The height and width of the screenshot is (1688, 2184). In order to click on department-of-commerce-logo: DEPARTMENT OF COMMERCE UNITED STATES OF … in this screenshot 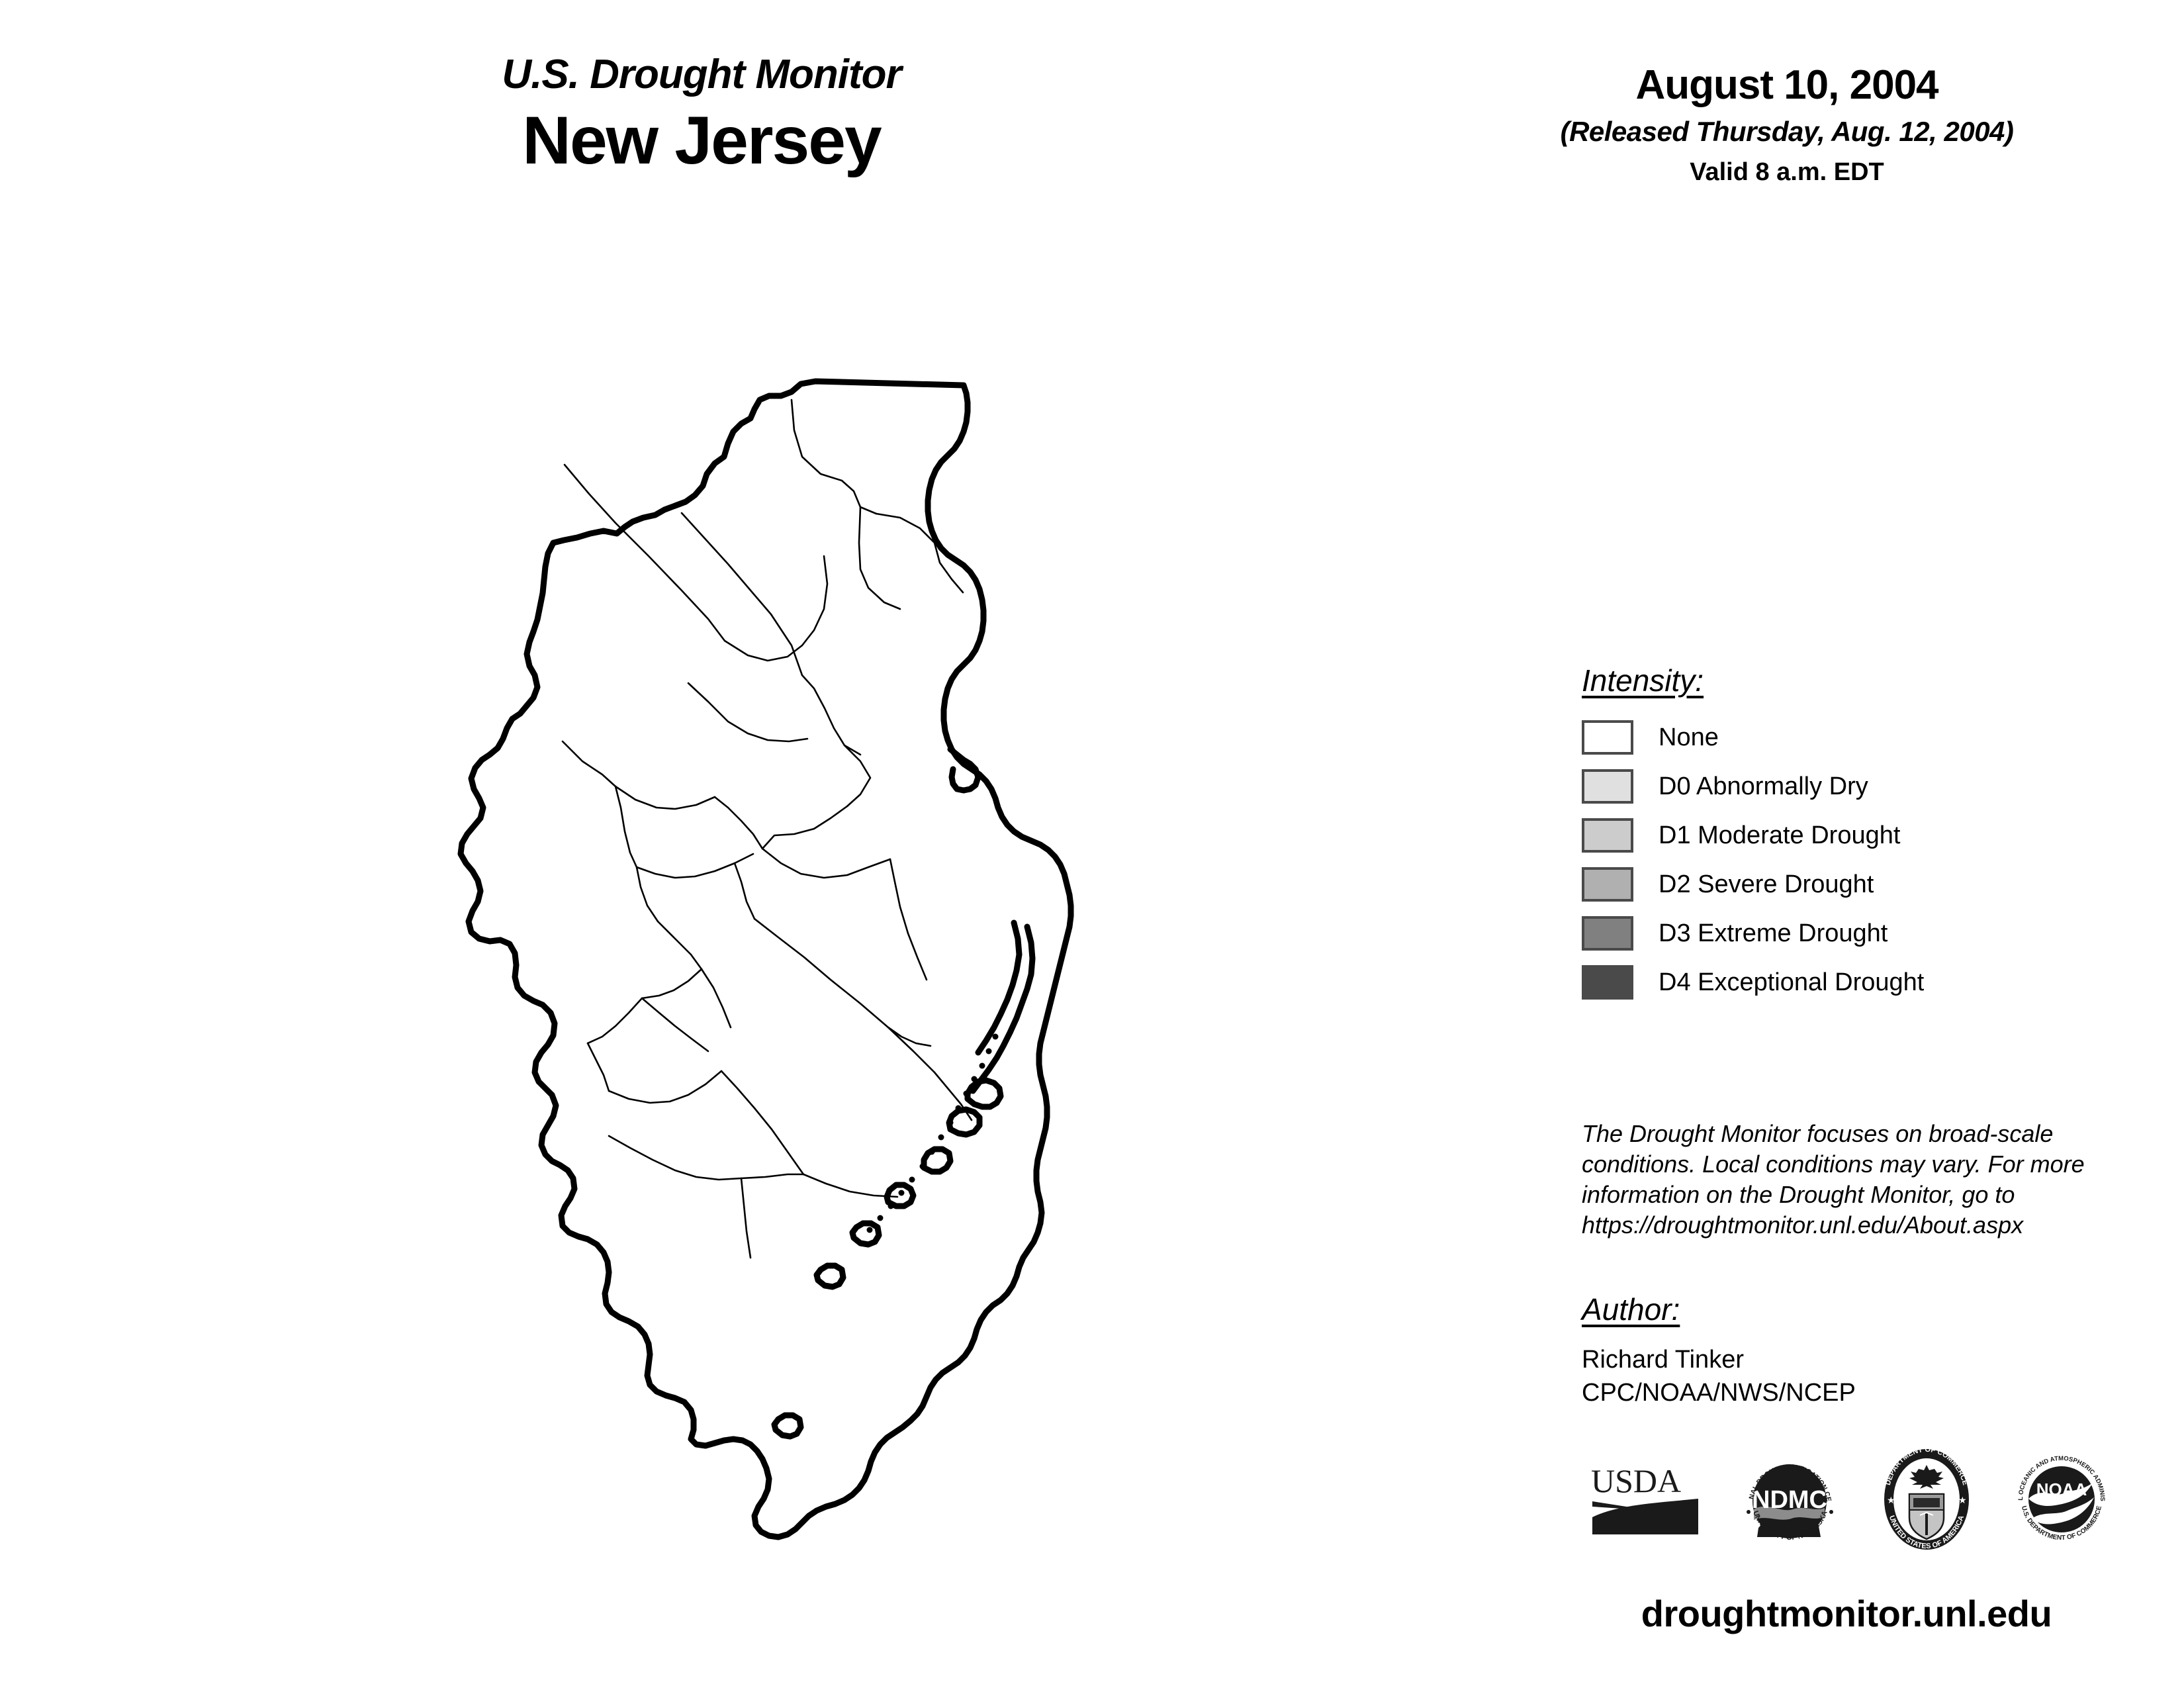, I will do `click(1927, 1501)`.